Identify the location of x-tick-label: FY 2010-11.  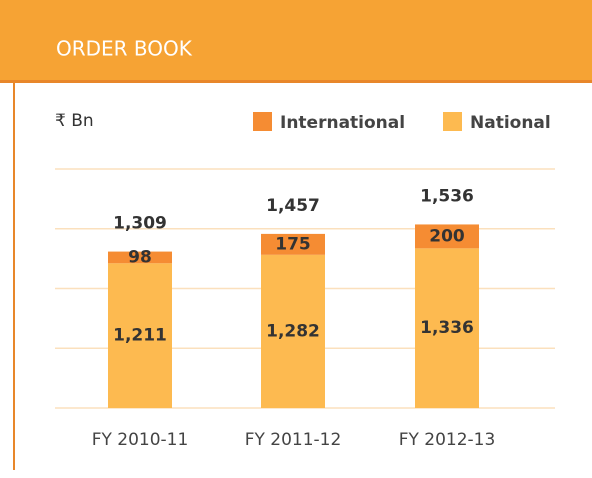
(140, 440).